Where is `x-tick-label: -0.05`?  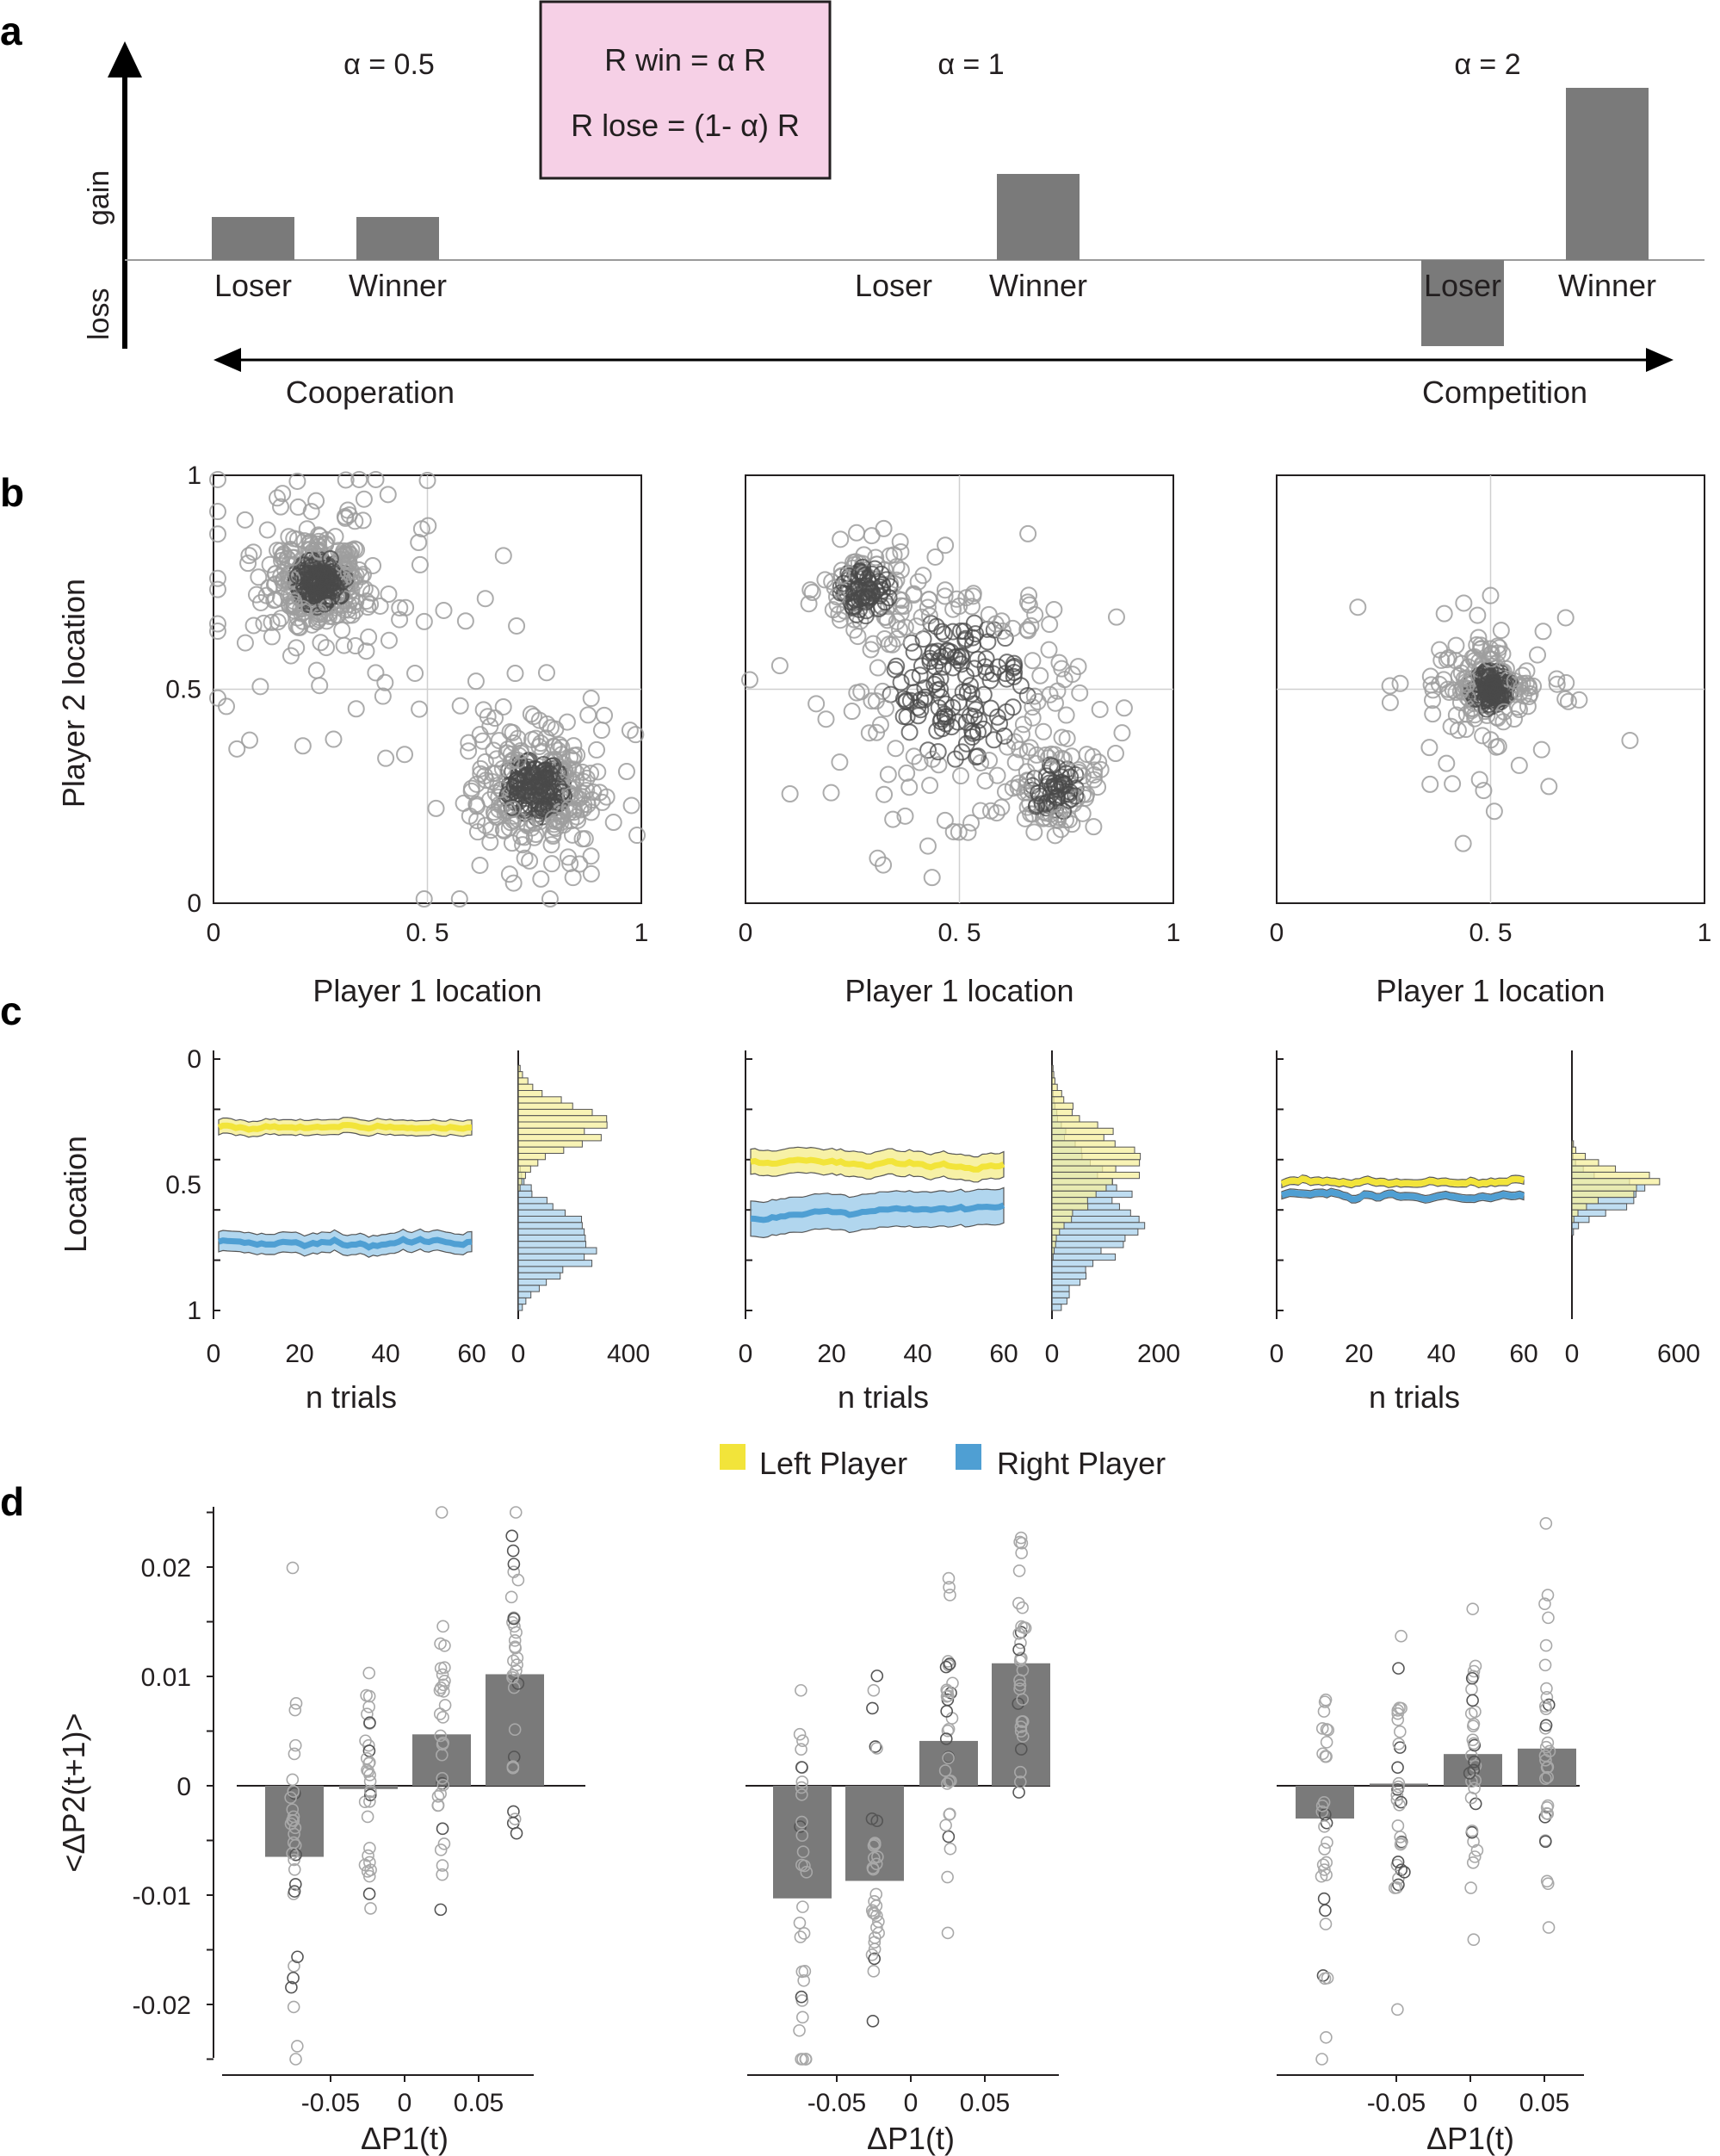
x-tick-label: -0.05 is located at coordinates (836, 2103).